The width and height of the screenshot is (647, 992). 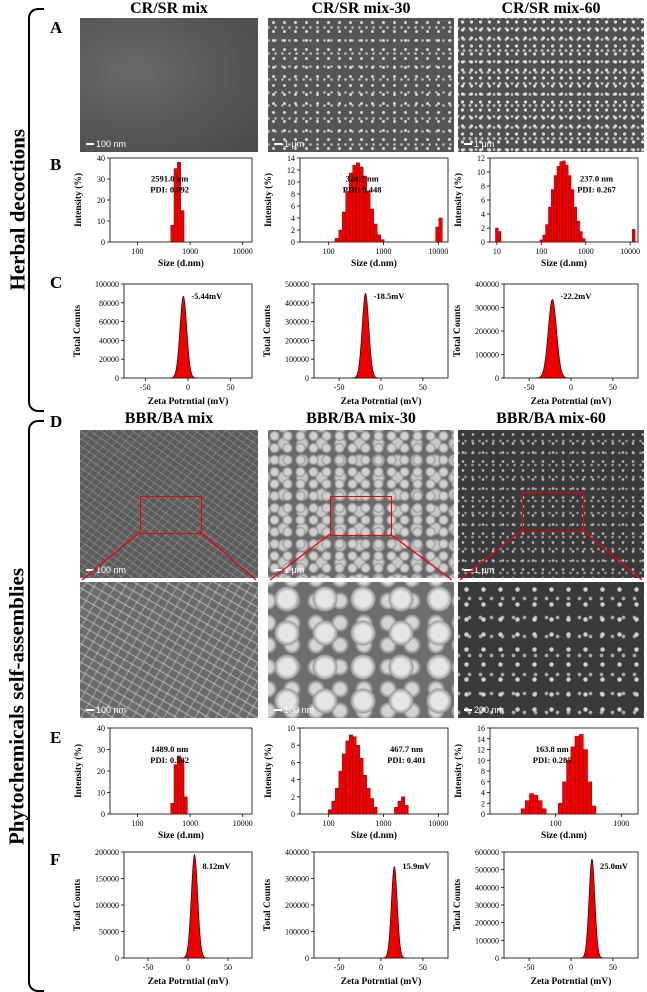 What do you see at coordinates (362, 190) in the screenshot?
I see `data-annotation: PDI: 0.448` at bounding box center [362, 190].